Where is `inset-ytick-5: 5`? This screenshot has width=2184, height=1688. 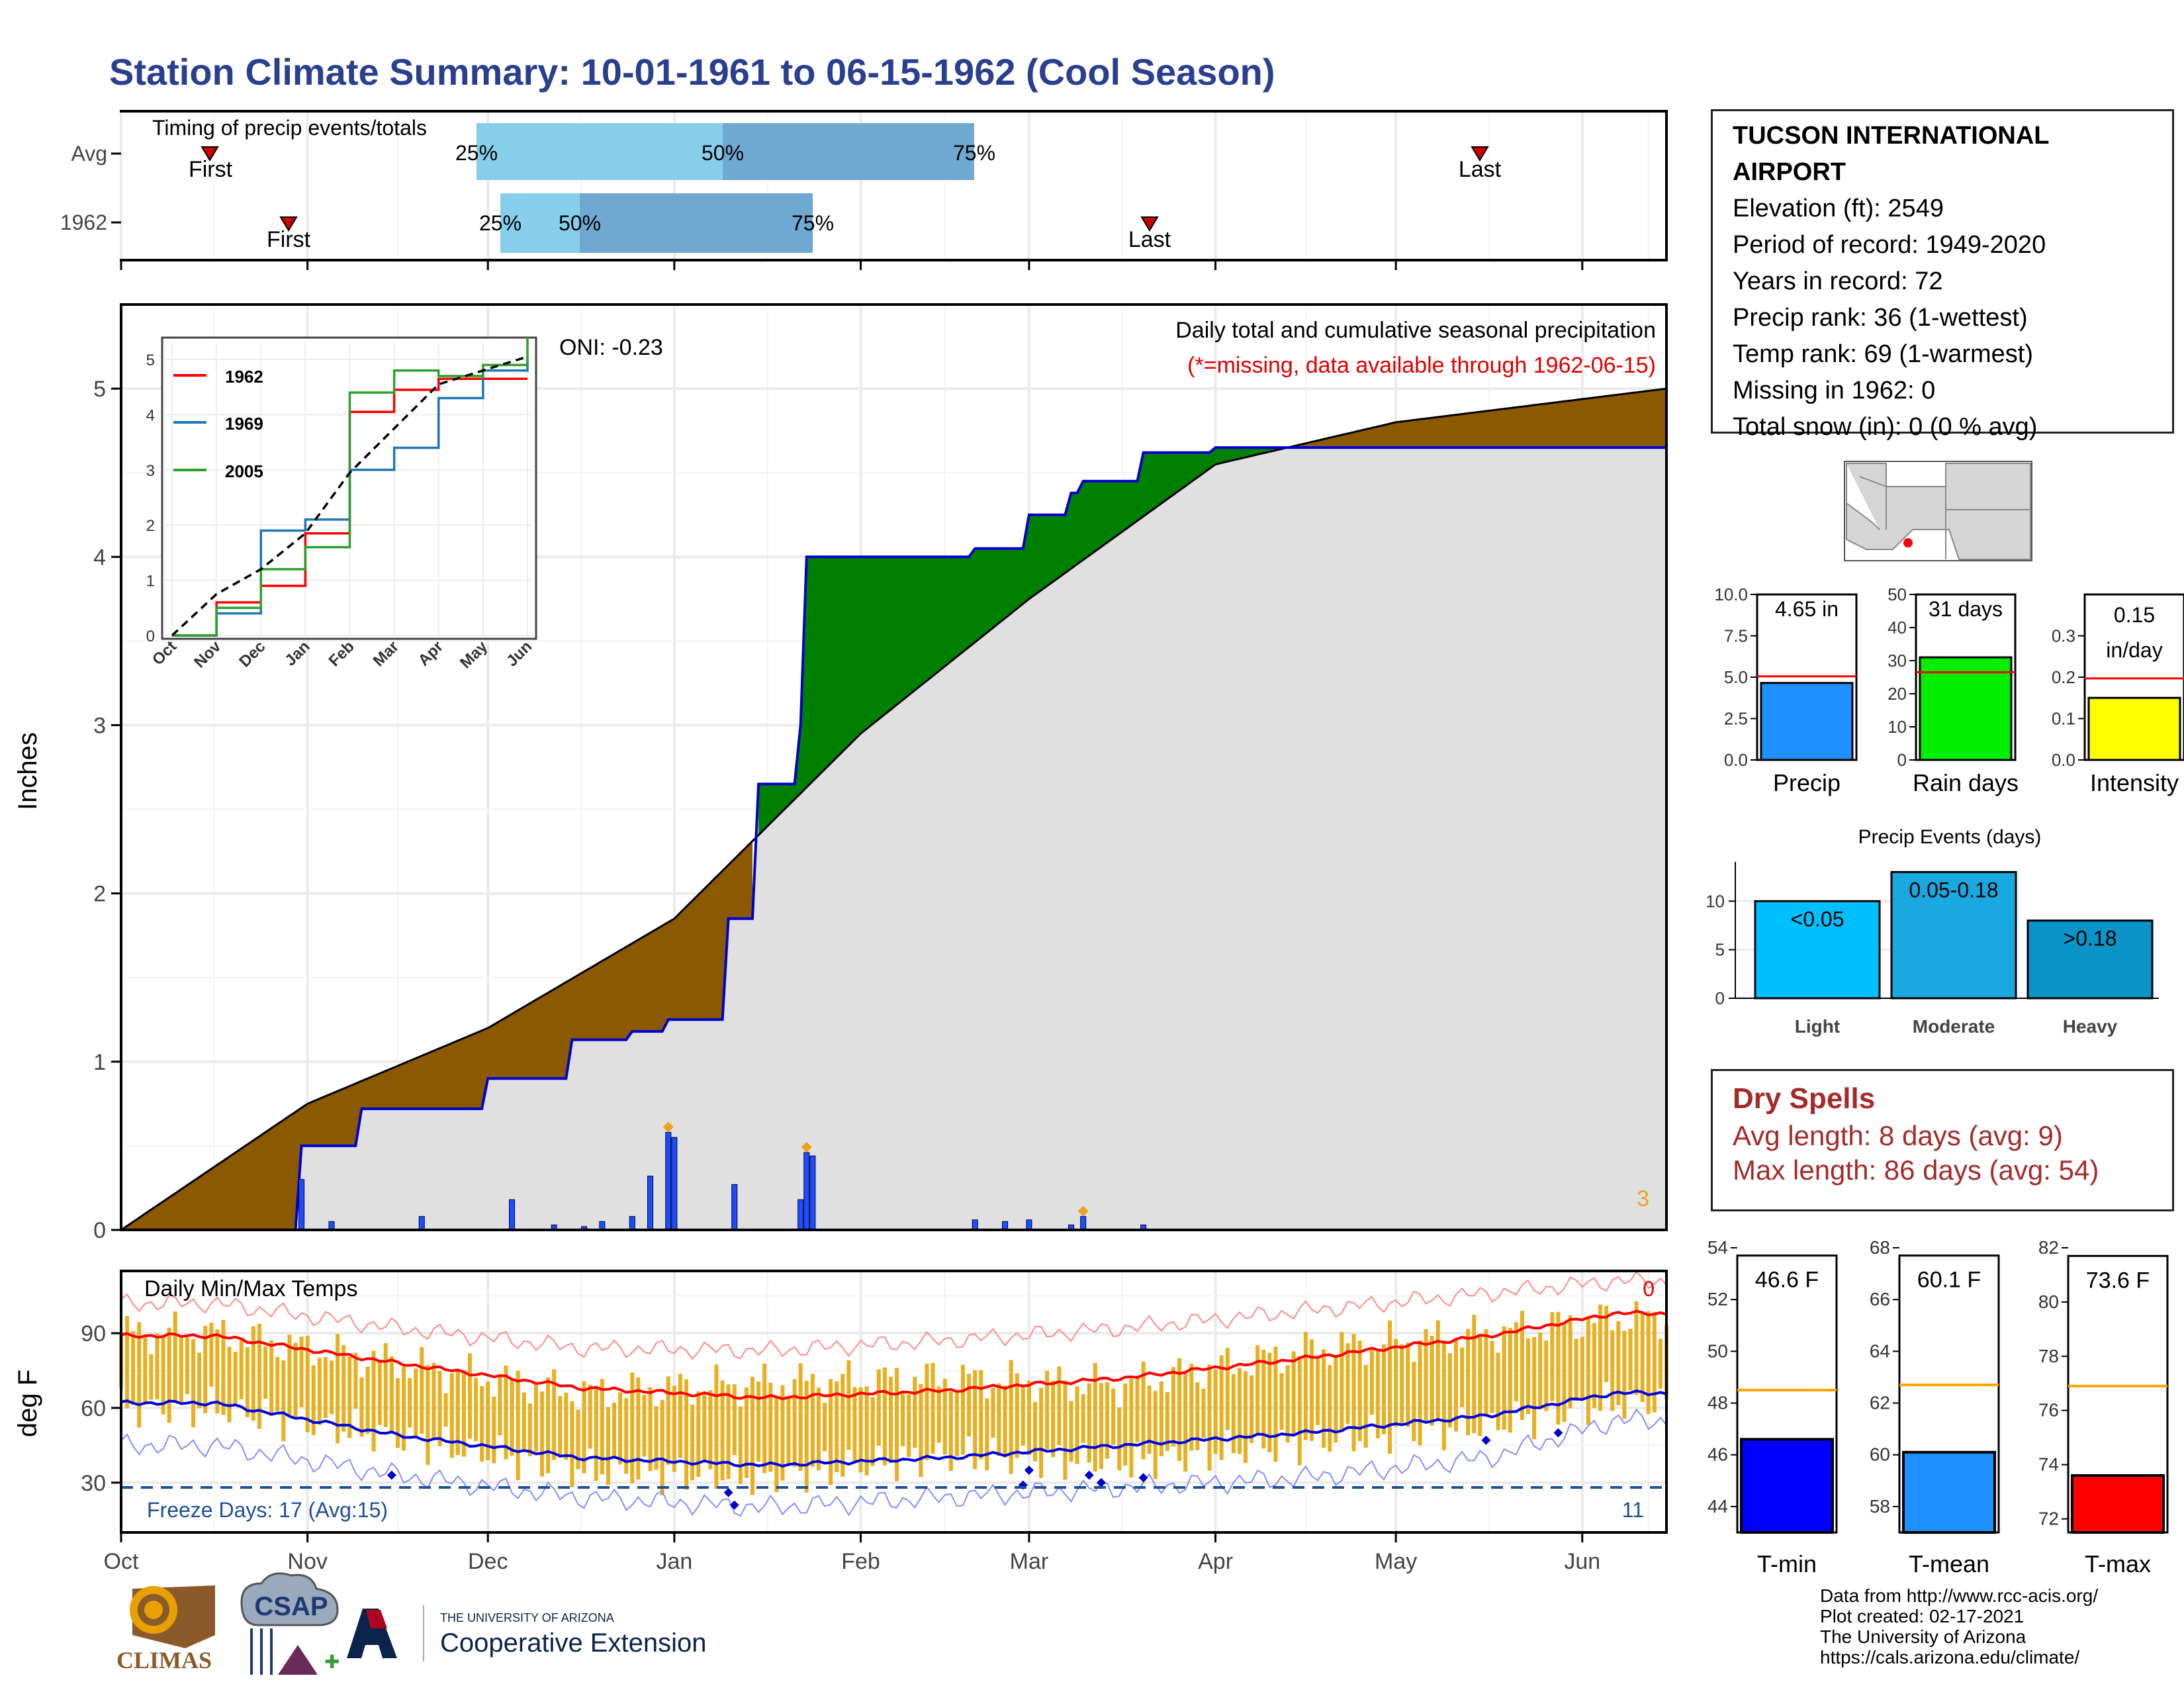 inset-ytick-5: 5 is located at coordinates (150, 360).